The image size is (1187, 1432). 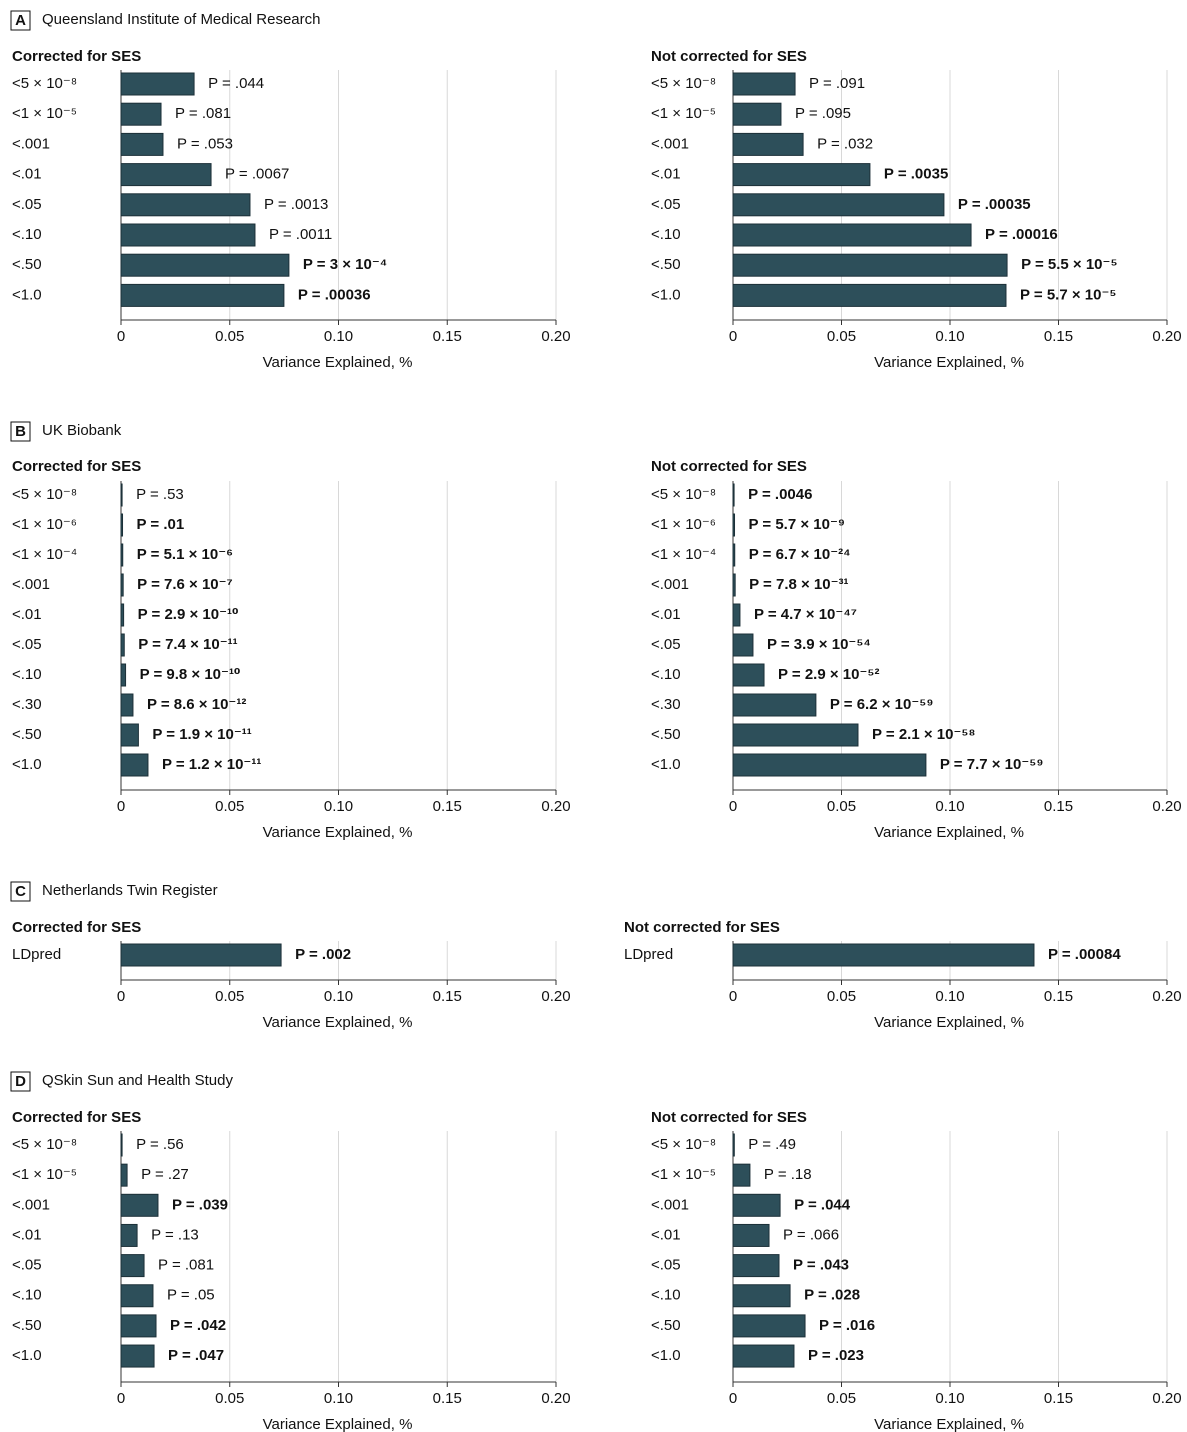 I want to click on p-value-label: P = 7.6 × 10⁻⁷, so click(x=185, y=584).